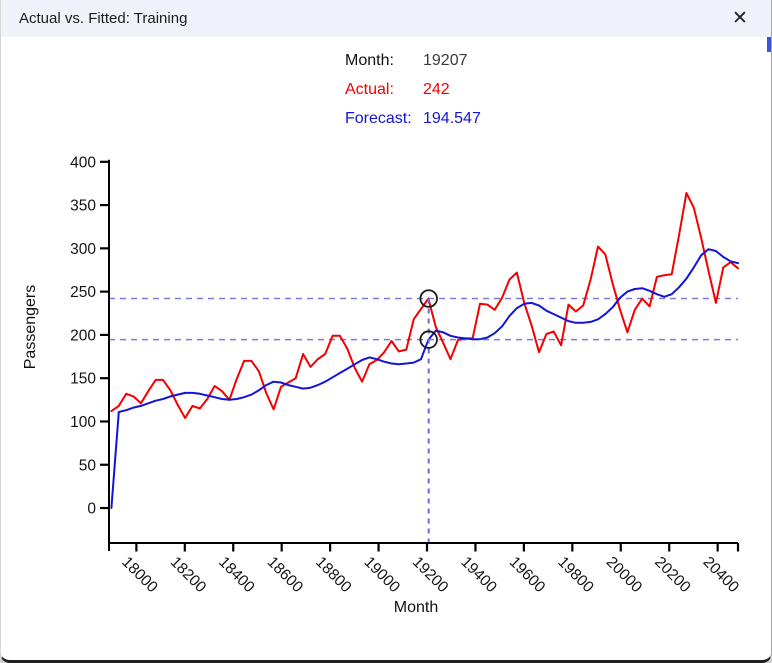 Image resolution: width=772 pixels, height=663 pixels. I want to click on y-tick-label: 100, so click(83, 422).